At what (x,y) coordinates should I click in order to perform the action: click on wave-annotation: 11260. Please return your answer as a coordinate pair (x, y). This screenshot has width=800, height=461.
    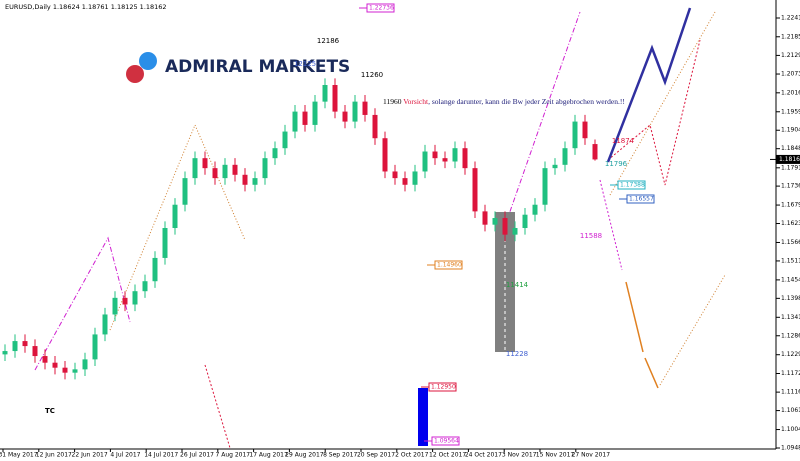
    Looking at the image, I should click on (372, 75).